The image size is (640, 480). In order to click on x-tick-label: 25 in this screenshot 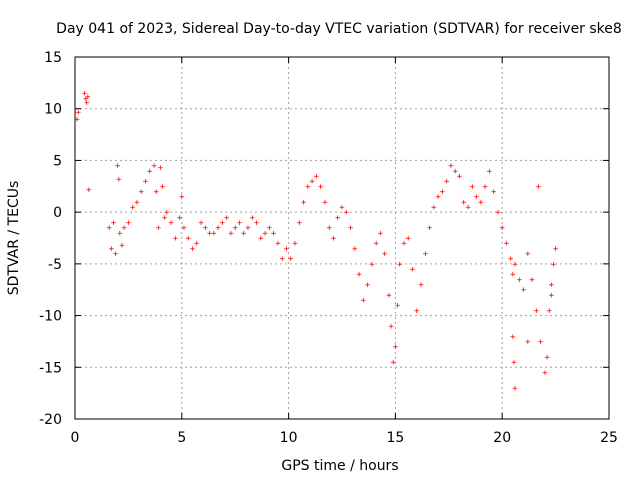, I will do `click(609, 438)`.